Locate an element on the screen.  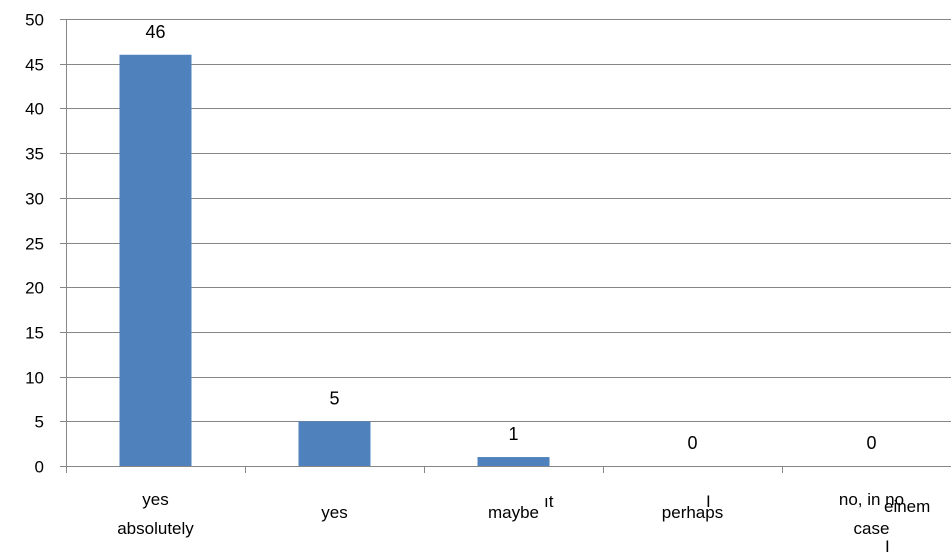
y-tick-label: 15 is located at coordinates (34, 333).